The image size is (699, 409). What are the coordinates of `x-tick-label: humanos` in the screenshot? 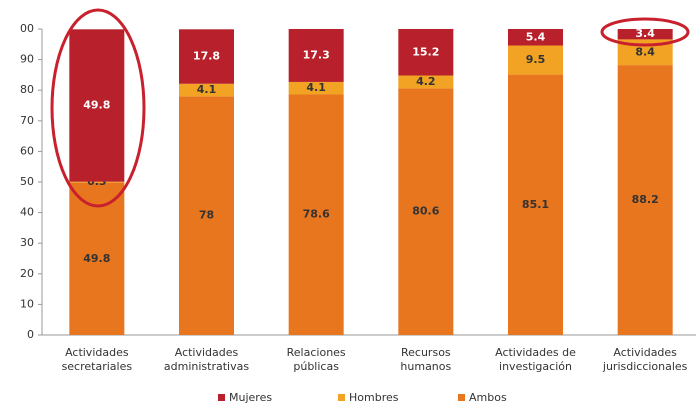 It's located at (425, 366).